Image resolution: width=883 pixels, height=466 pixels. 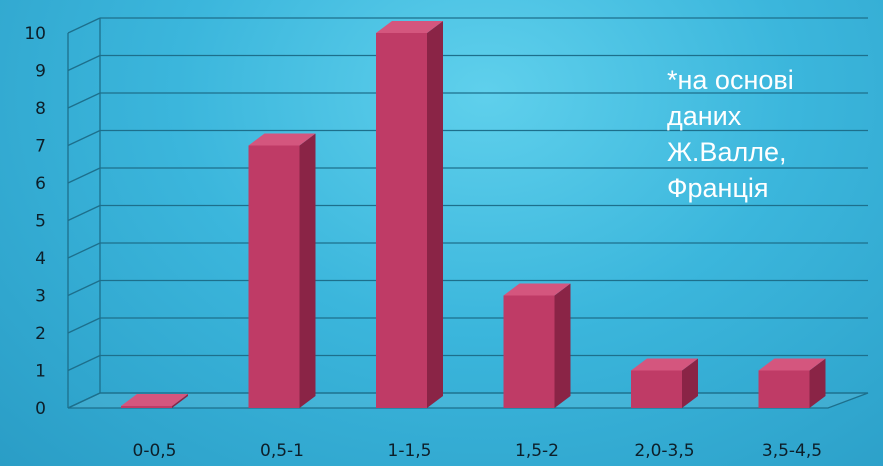 What do you see at coordinates (730, 134) in the screenshot?
I see `source-annotation: *на основі даних Ж.Валле, Франція` at bounding box center [730, 134].